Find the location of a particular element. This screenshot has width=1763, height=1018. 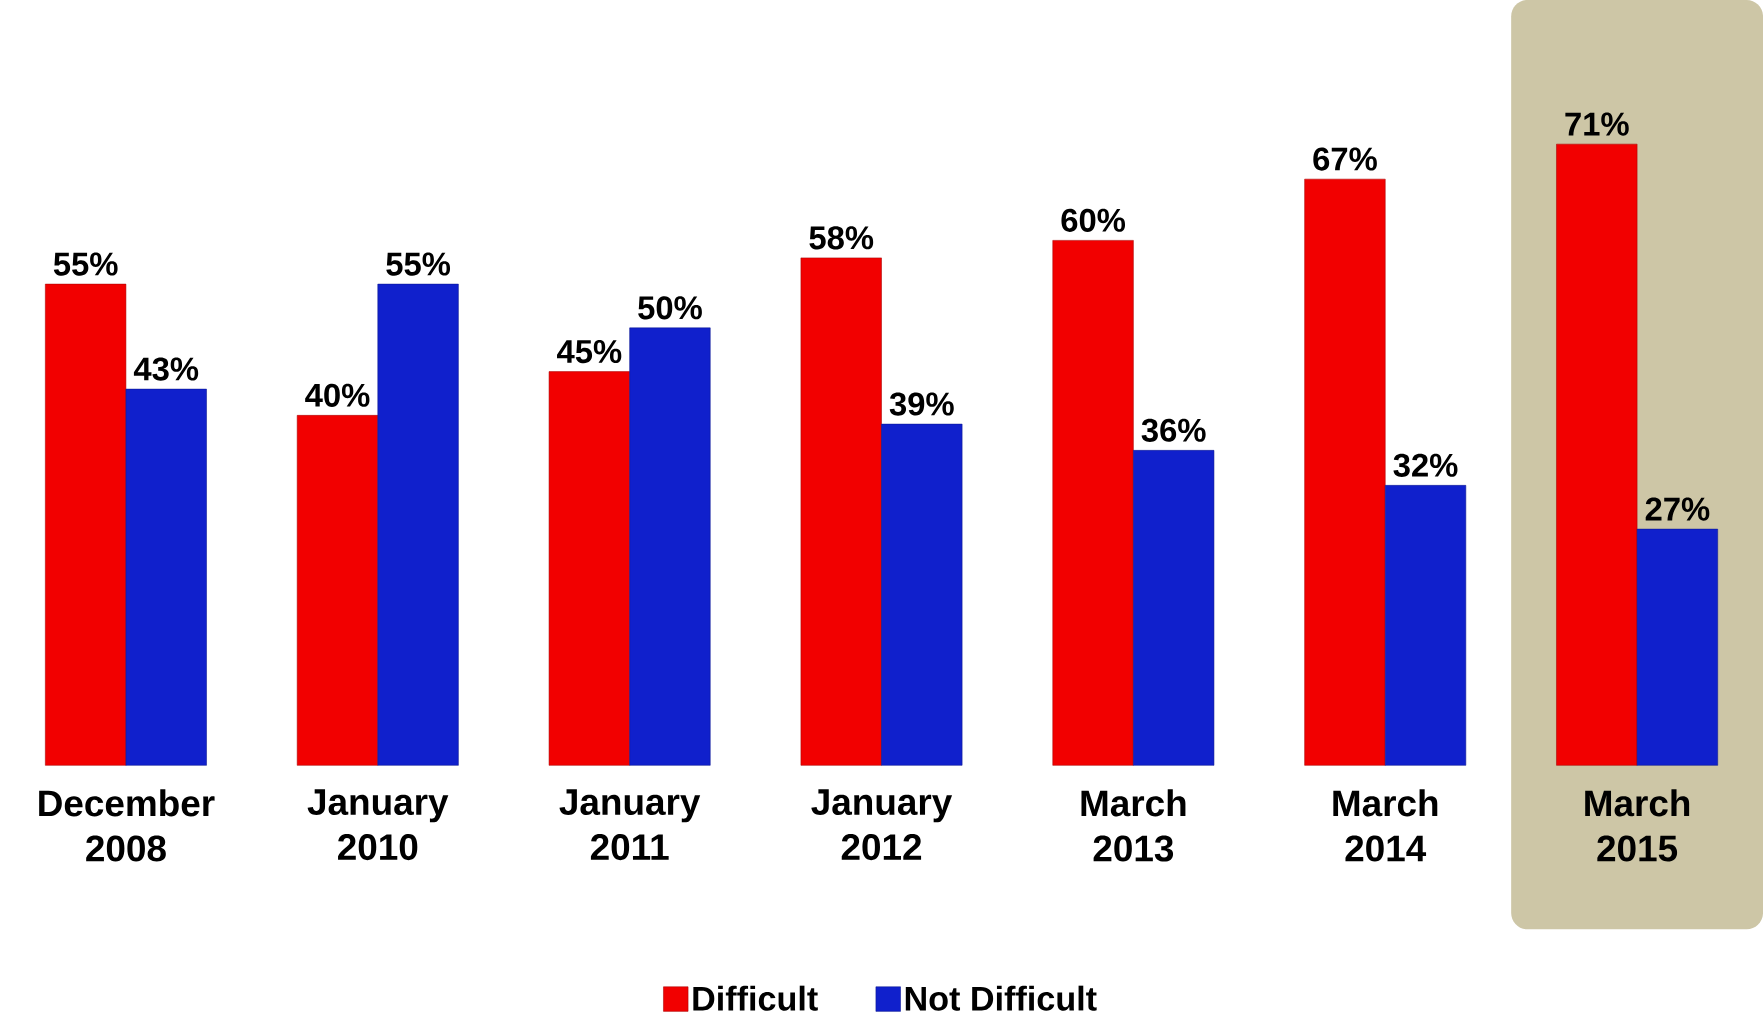

data-label: 36% is located at coordinates (1173, 430).